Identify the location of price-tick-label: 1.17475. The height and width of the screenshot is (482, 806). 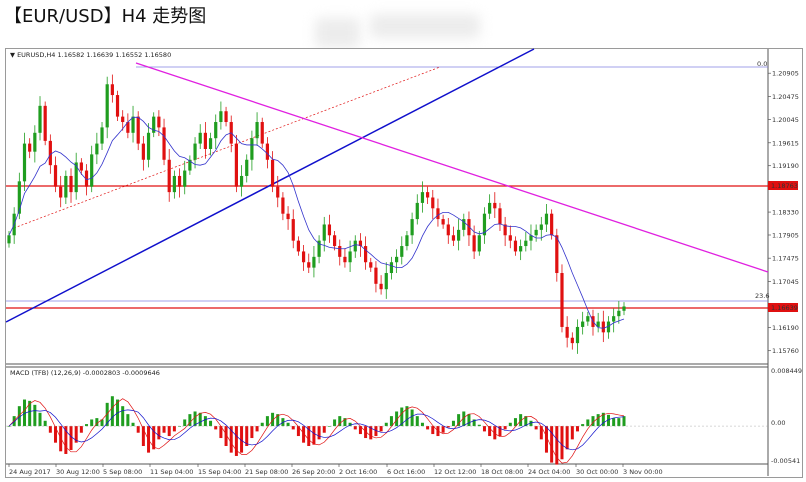
(785, 259).